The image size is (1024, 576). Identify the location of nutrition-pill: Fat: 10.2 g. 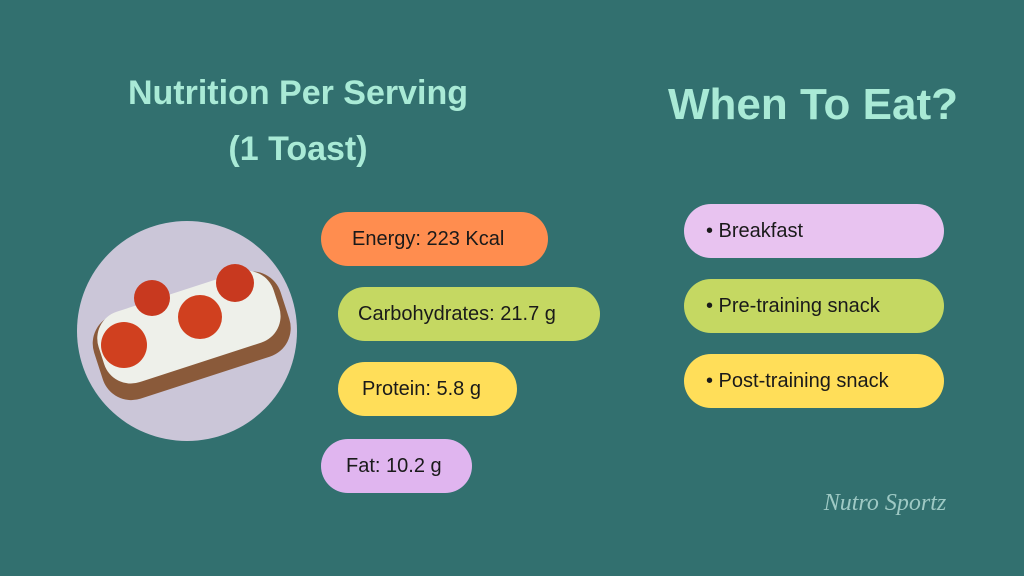
(396, 466).